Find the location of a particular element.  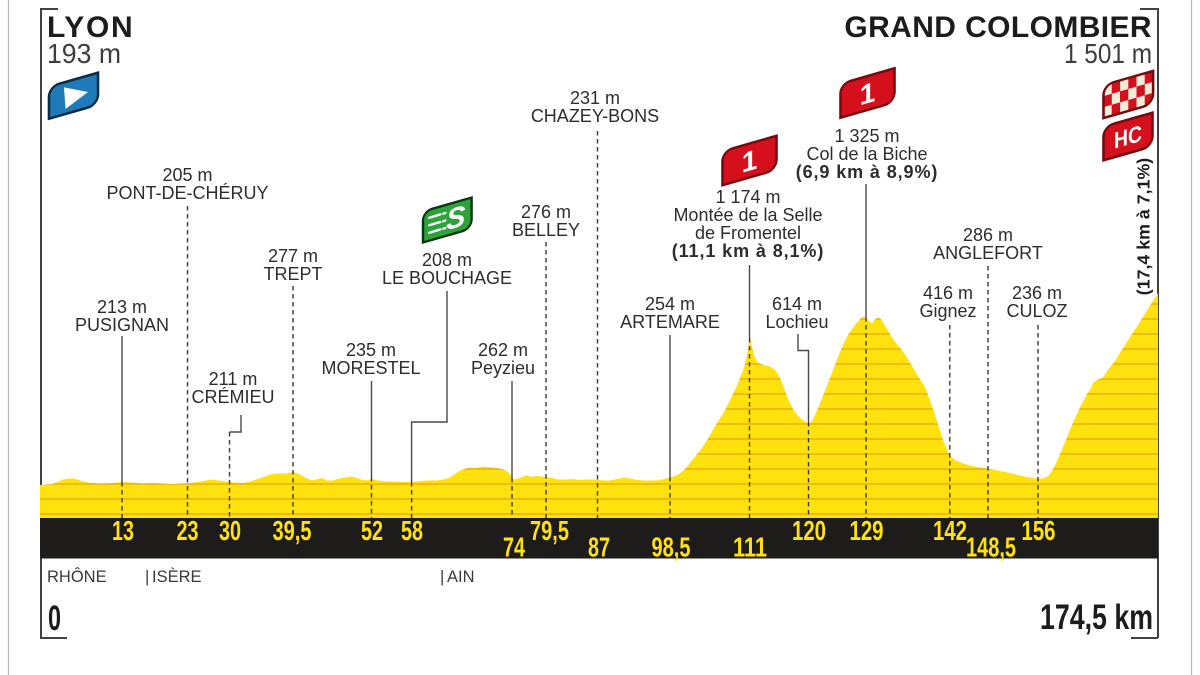

svg-text: 236 m is located at coordinates (1037, 293).